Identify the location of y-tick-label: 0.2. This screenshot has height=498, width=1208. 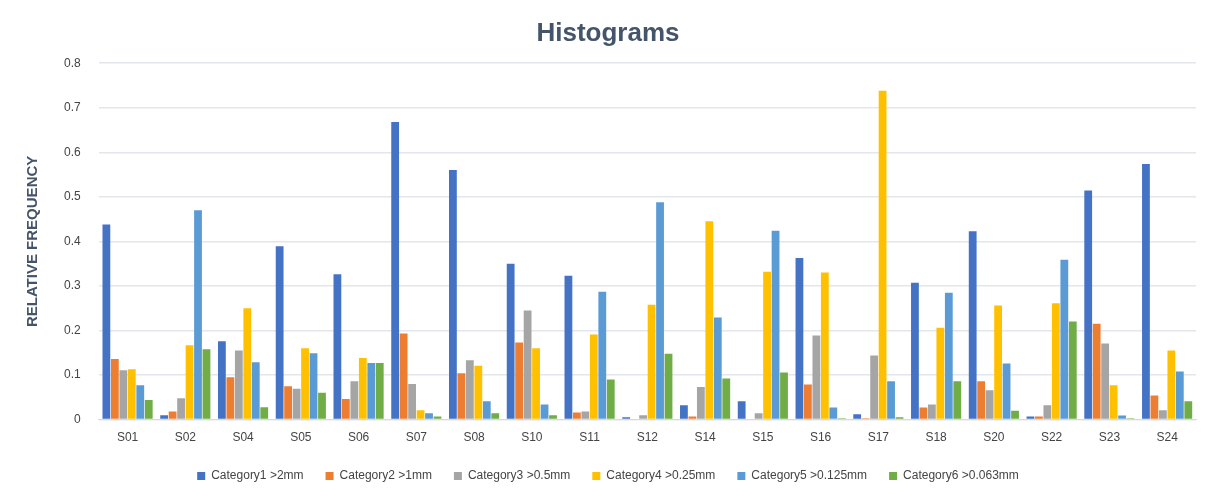
(72, 329).